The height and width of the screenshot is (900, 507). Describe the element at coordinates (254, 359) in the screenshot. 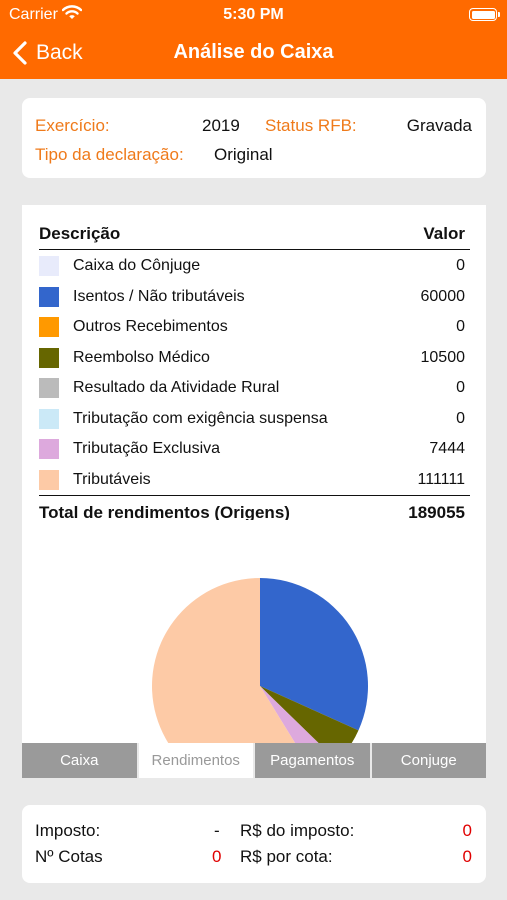

I see `table-row: Reembolso Médico 10500` at that location.